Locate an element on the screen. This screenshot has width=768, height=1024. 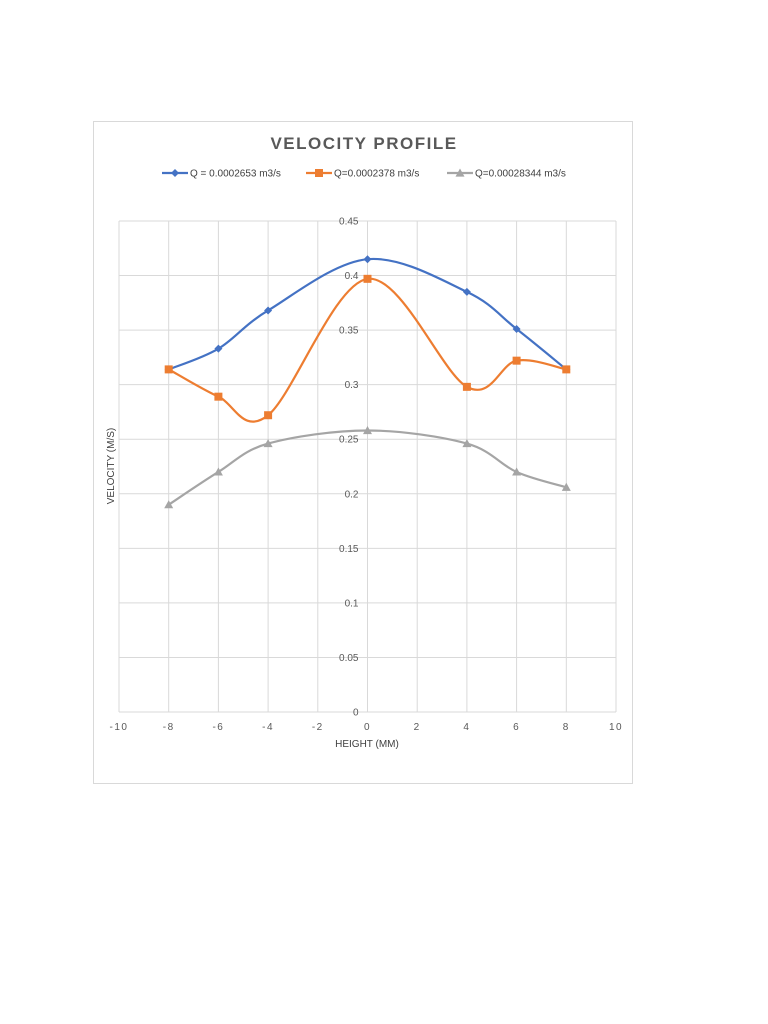
y-axis-title: VELOCITY (M/S) is located at coordinates (111, 466).